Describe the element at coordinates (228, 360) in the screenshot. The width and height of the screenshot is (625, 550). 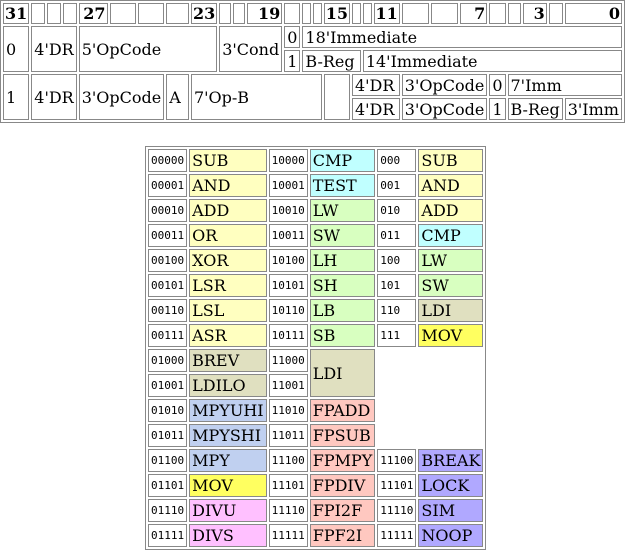
I see `opcode-mnemonic: BREV` at that location.